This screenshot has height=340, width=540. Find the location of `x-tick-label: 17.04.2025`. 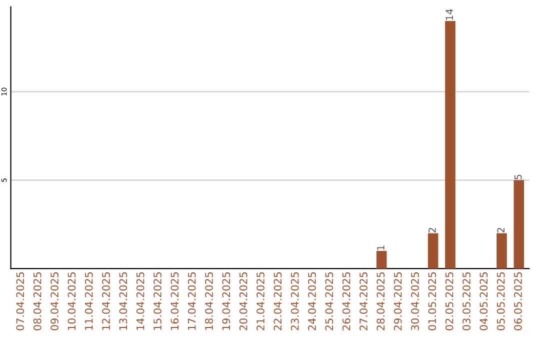

x-tick-label: 17.04.2025 is located at coordinates (192, 301).